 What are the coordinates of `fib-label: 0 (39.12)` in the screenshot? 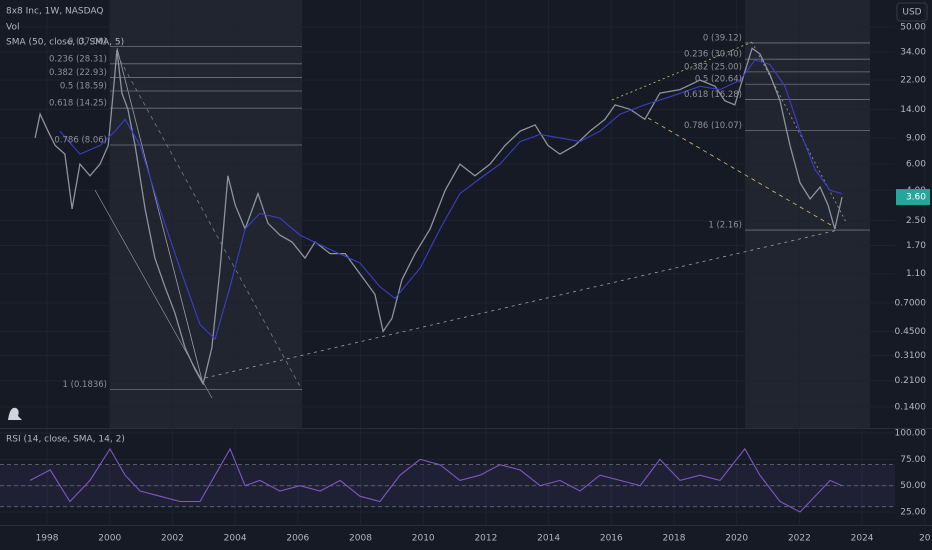 It's located at (722, 38).